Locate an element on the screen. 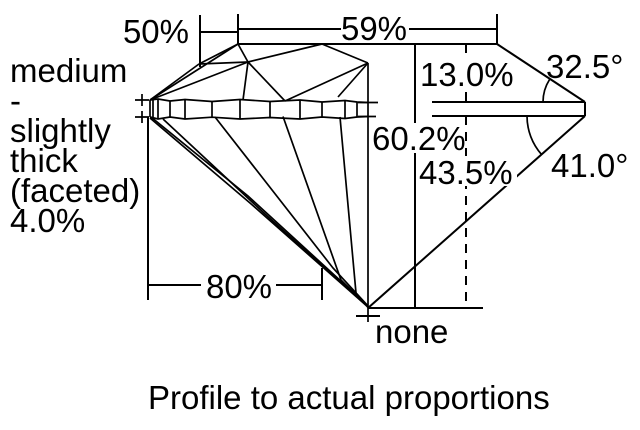  culet-label: none is located at coordinates (411, 331).